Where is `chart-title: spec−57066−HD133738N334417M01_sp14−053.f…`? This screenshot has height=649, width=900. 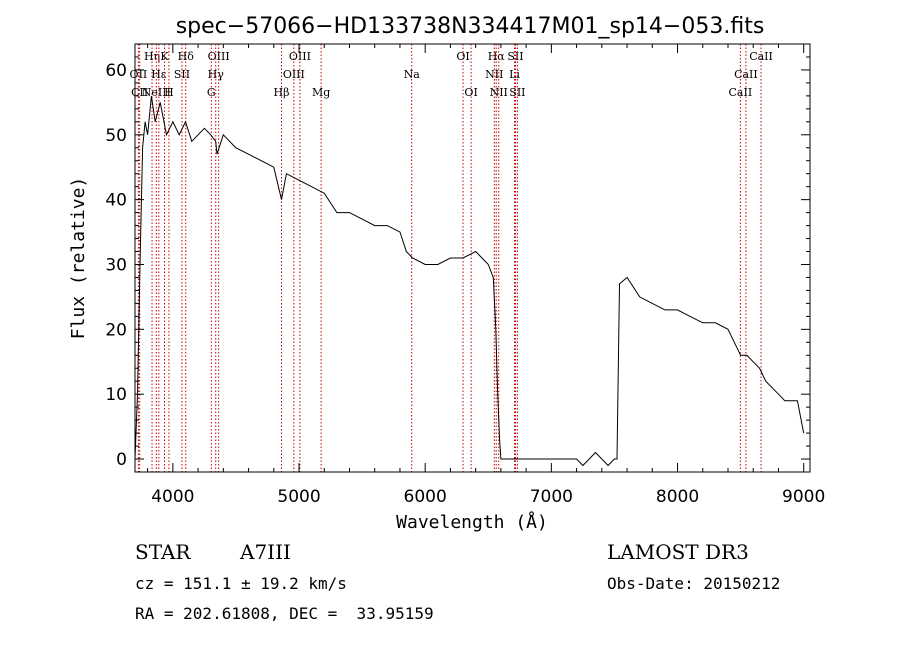 chart-title: spec−57066−HD133738N334417M01_sp14−053.f… is located at coordinates (470, 26).